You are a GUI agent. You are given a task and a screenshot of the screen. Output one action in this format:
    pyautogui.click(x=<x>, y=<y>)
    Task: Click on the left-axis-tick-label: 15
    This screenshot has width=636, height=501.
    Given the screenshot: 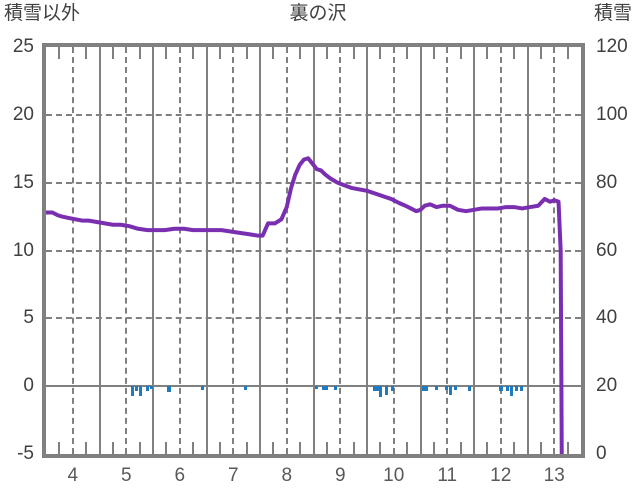 What is the action you would take?
    pyautogui.click(x=23, y=182)
    